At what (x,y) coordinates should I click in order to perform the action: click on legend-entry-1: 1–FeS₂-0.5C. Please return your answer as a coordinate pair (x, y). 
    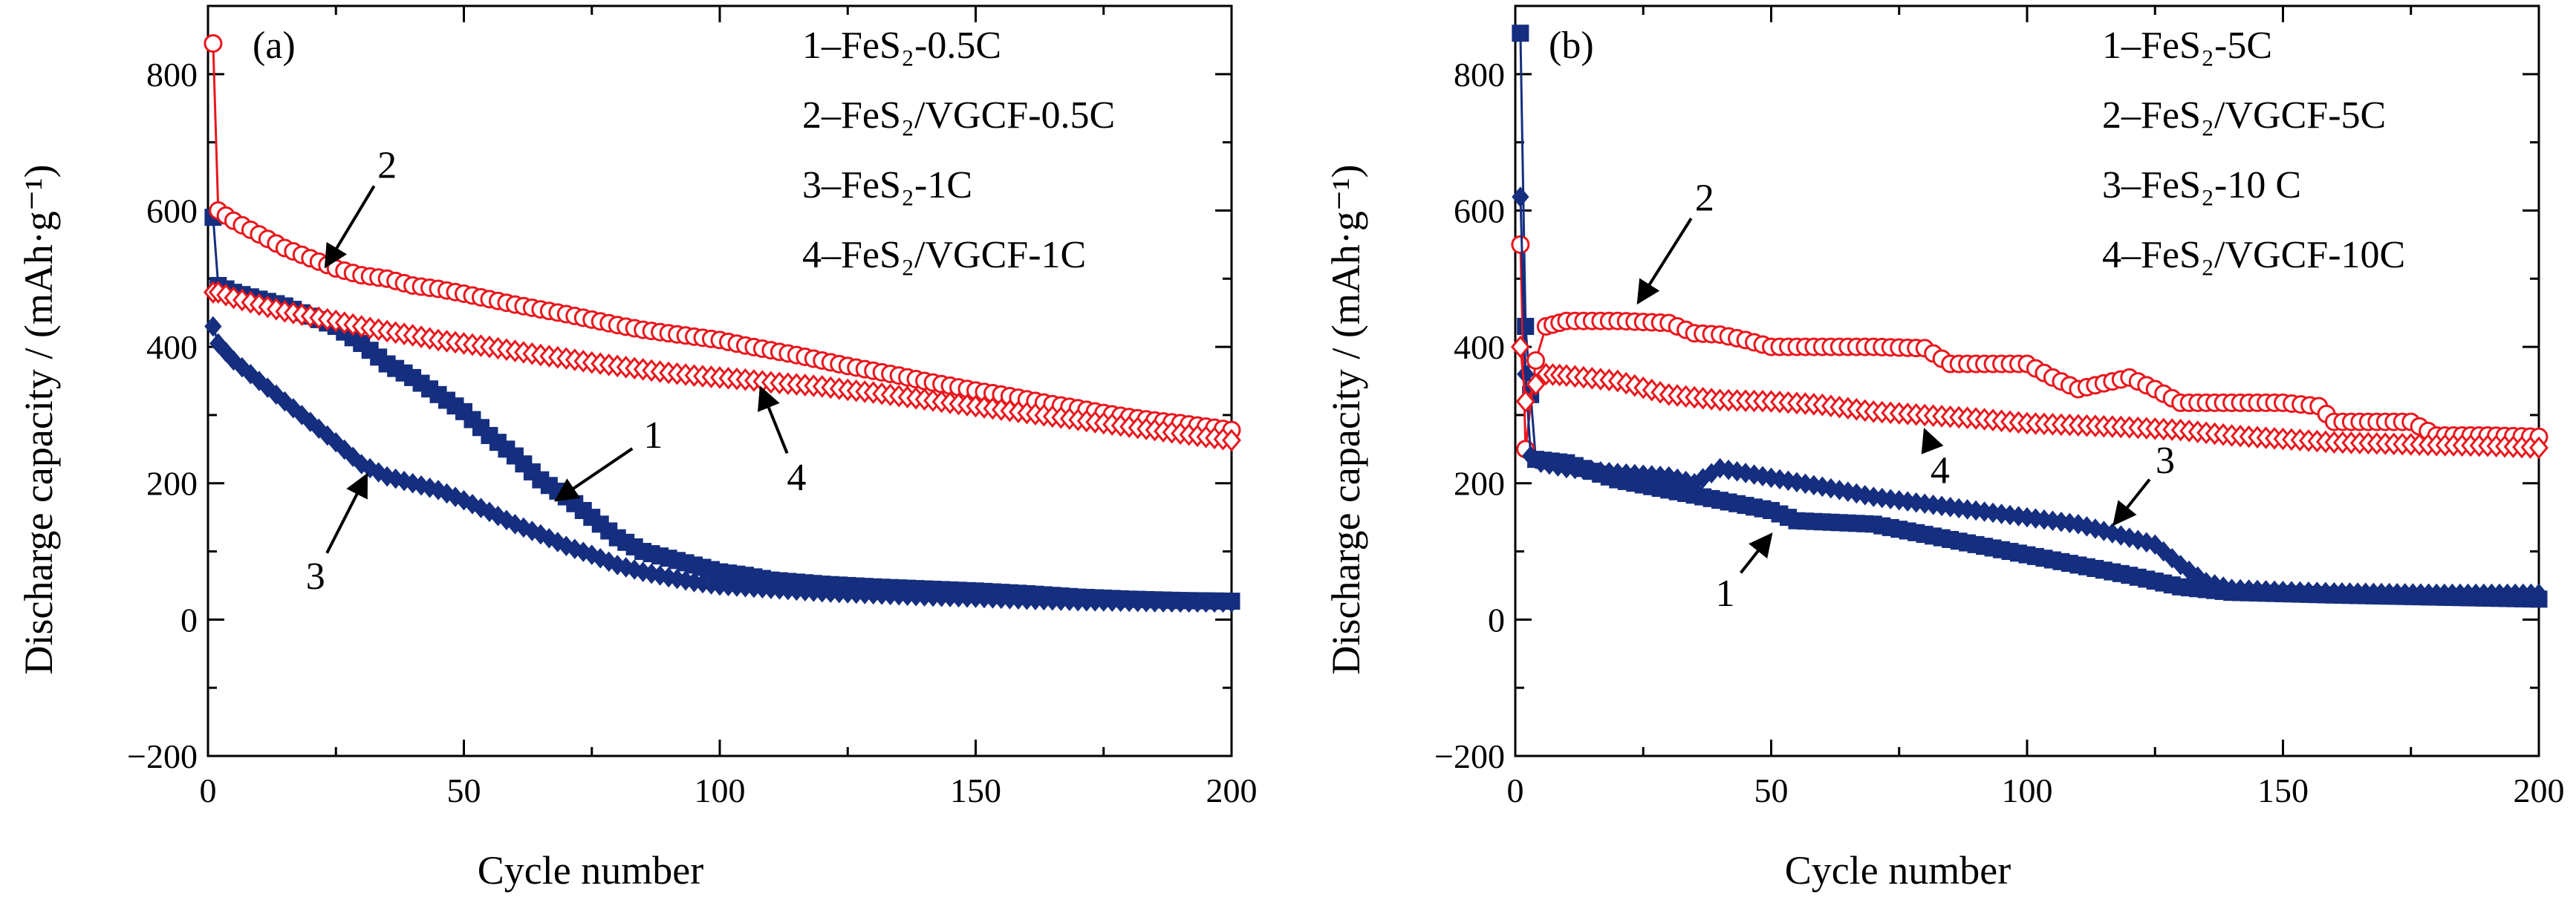
    Looking at the image, I should click on (902, 46).